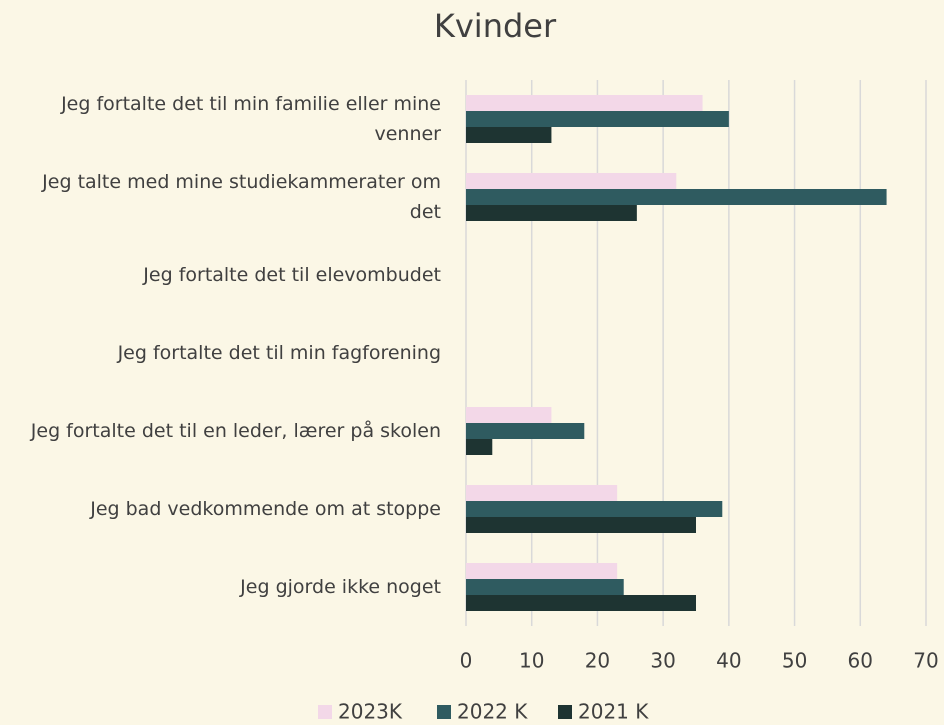 This screenshot has width=944, height=725. I want to click on x-tick-label: 30, so click(662, 661).